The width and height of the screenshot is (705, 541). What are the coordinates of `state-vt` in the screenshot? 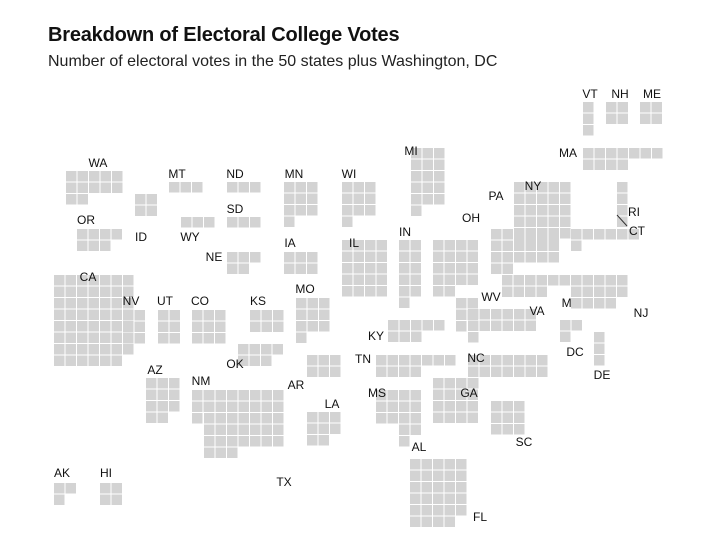 It's located at (588, 119).